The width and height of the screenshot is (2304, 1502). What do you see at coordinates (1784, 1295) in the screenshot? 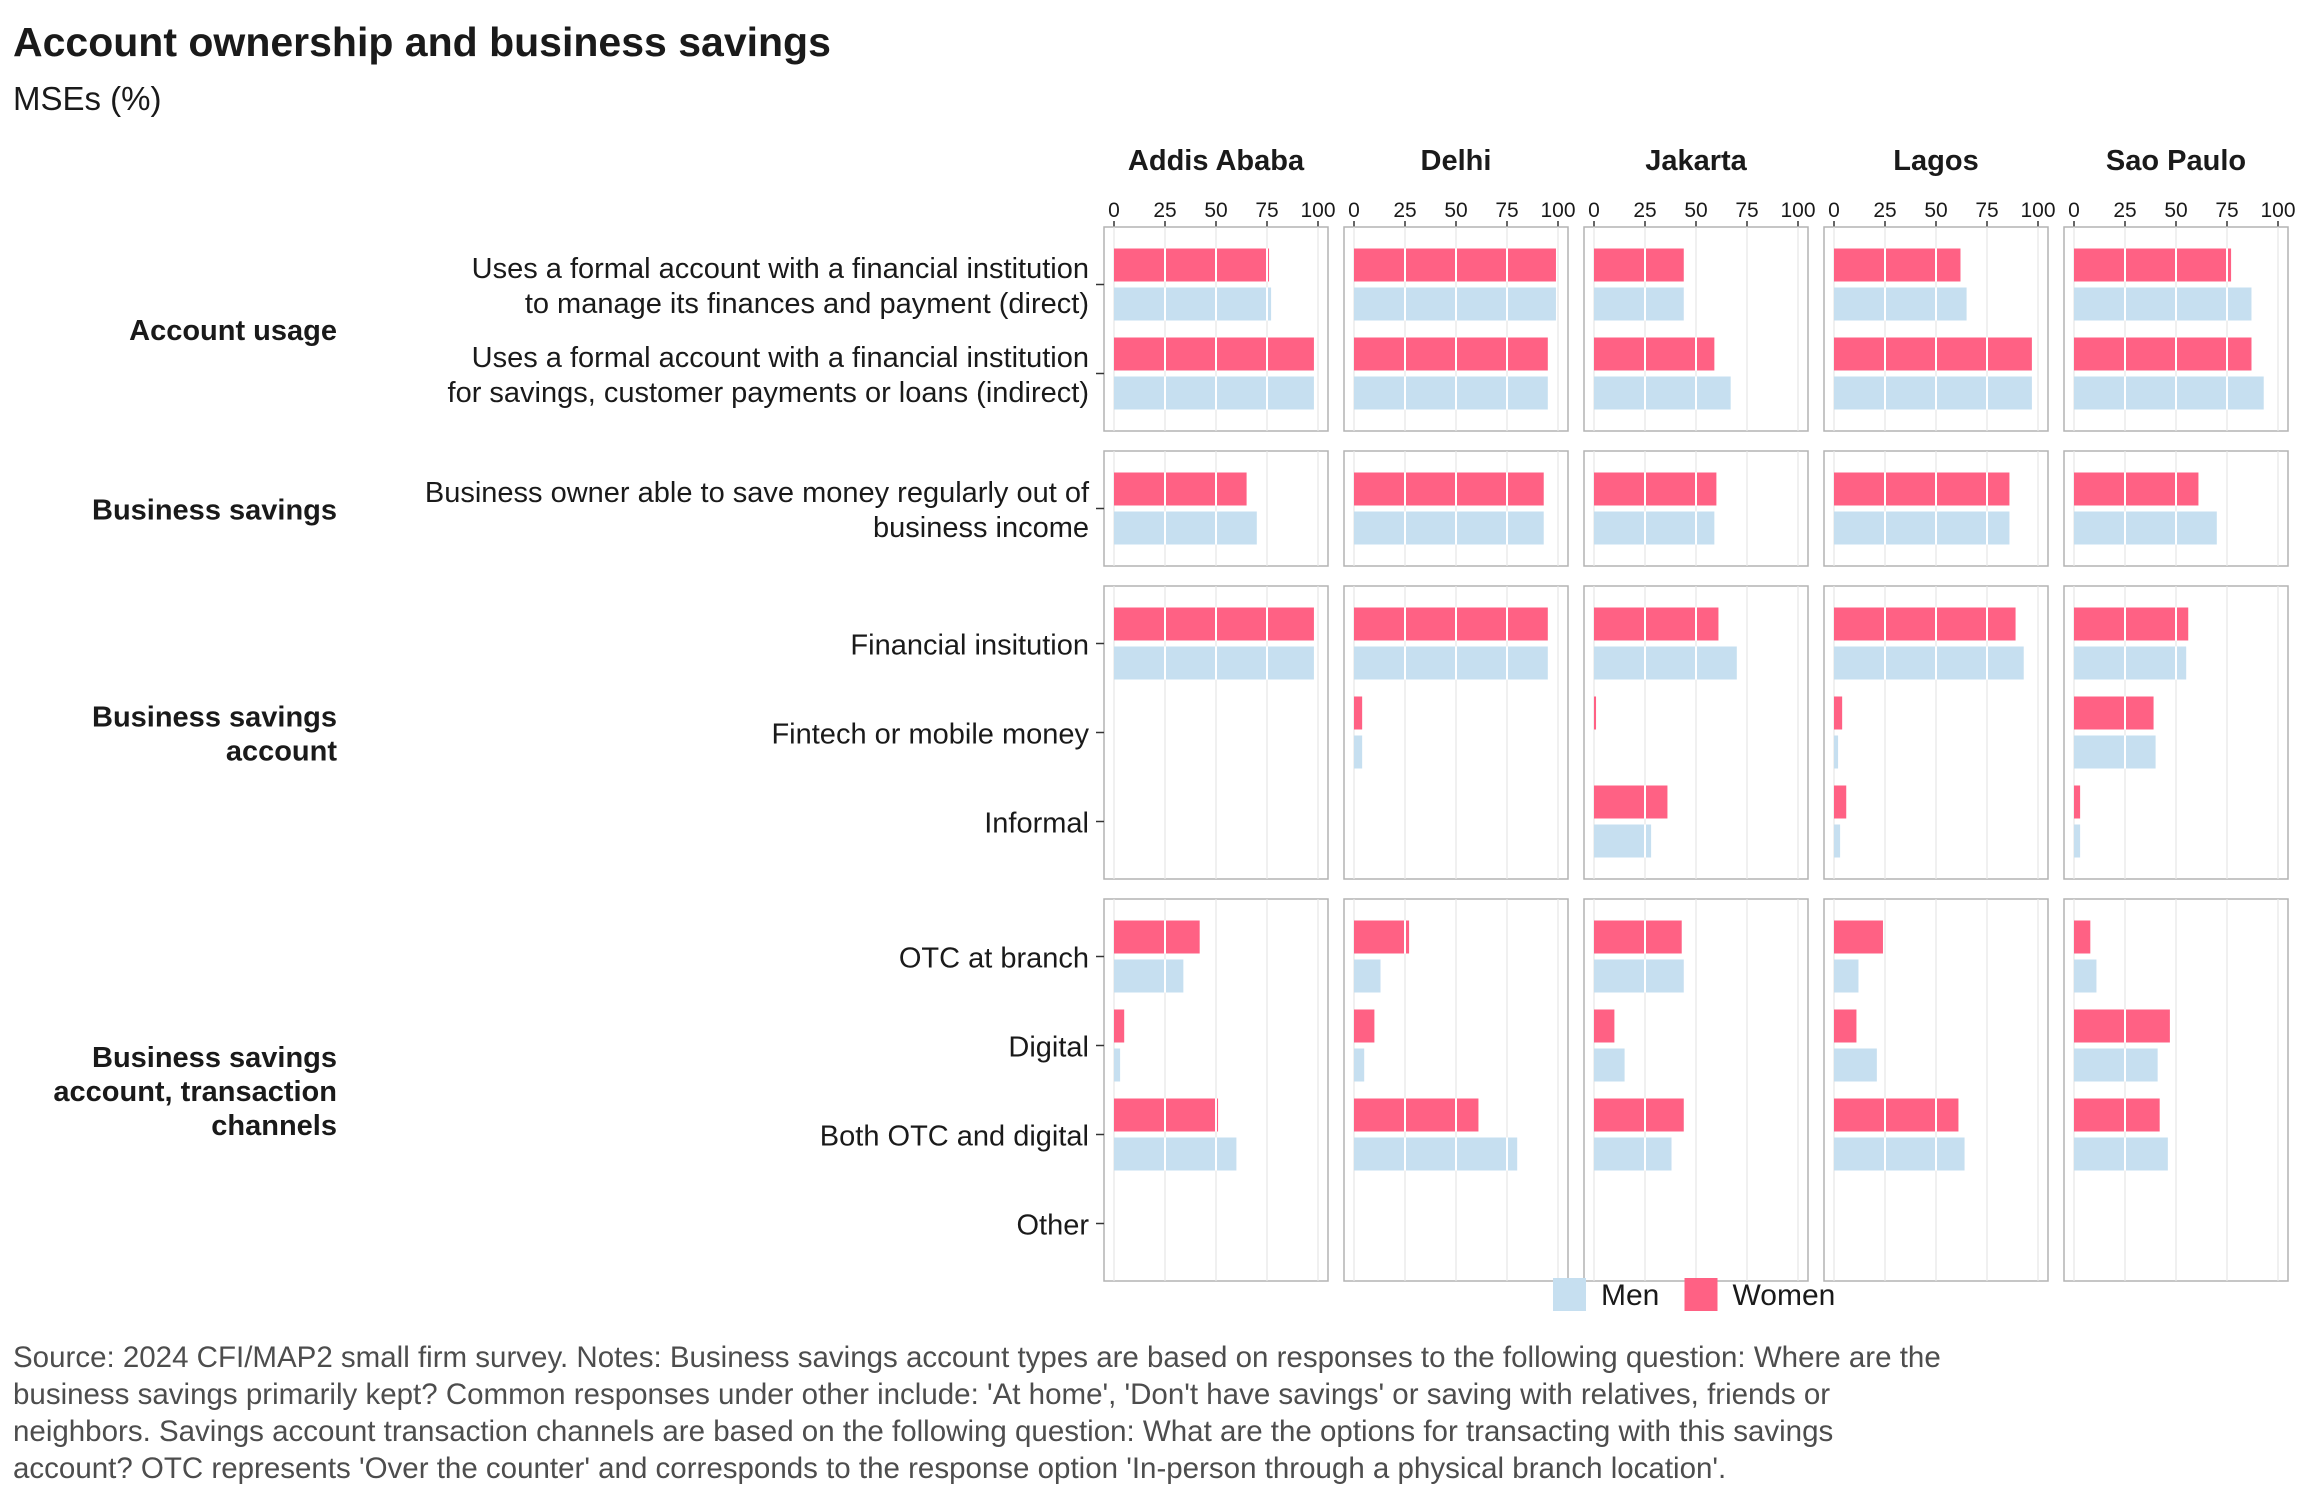
I see `legend-label: Women` at bounding box center [1784, 1295].